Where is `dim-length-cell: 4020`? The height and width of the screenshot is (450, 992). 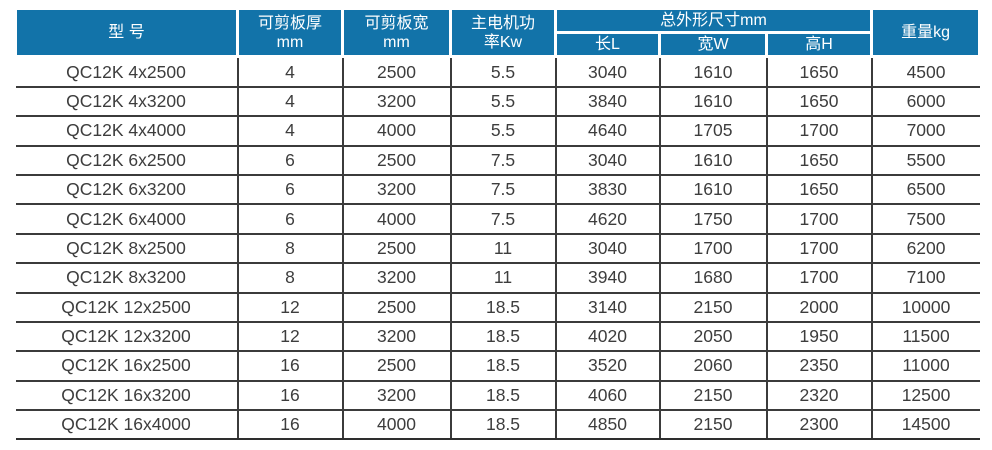 dim-length-cell: 4020 is located at coordinates (608, 337).